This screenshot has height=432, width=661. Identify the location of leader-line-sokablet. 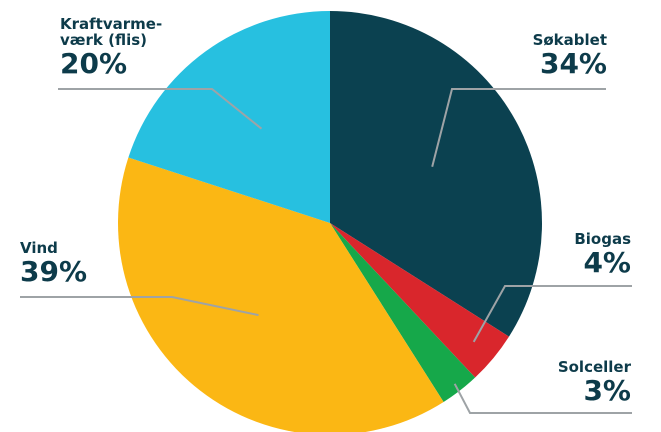
(518, 128).